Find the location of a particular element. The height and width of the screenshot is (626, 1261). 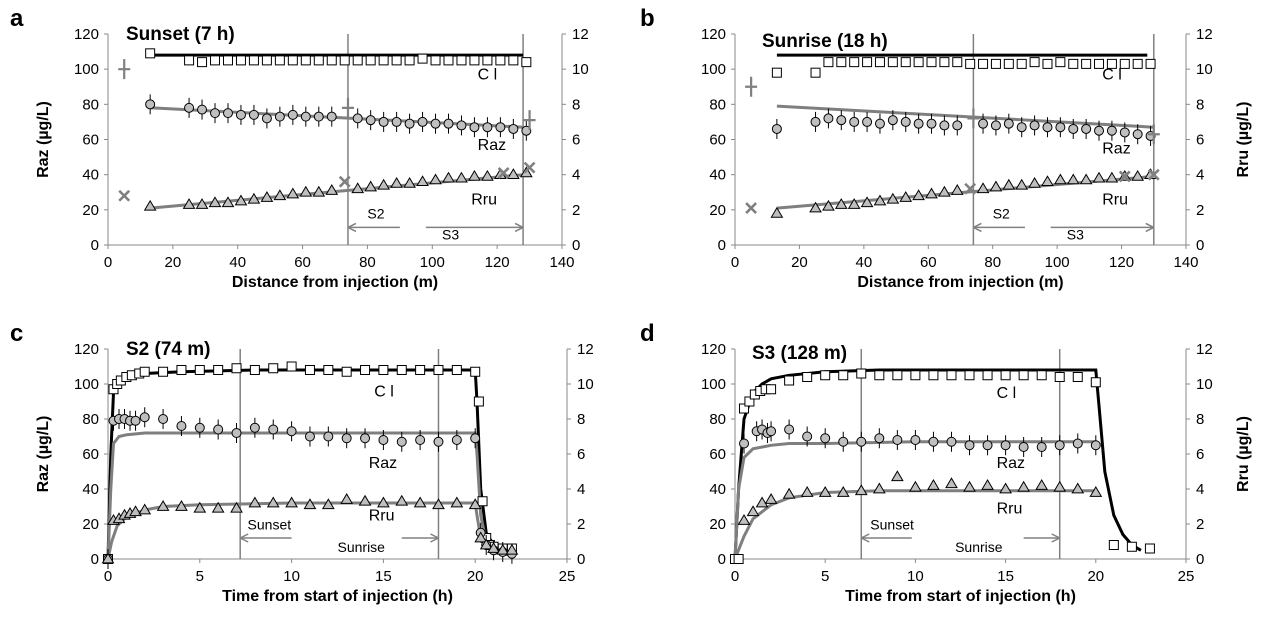

x-tick-label: 5 is located at coordinates (825, 576).